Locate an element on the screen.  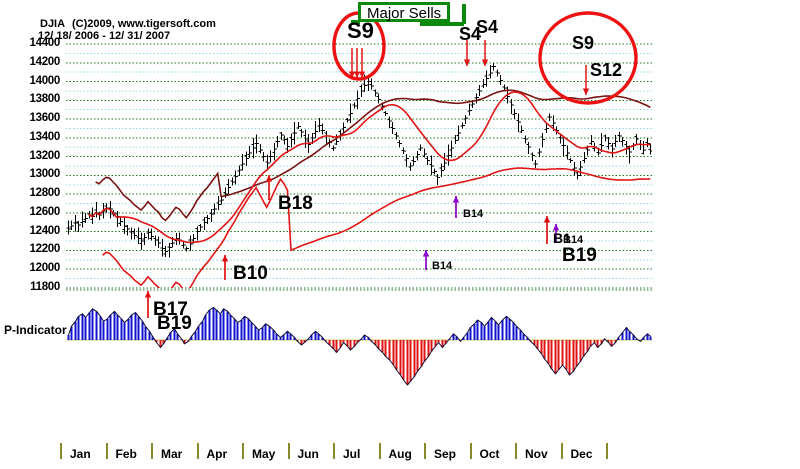
signal-label-b14-a: B14 is located at coordinates (473, 214).